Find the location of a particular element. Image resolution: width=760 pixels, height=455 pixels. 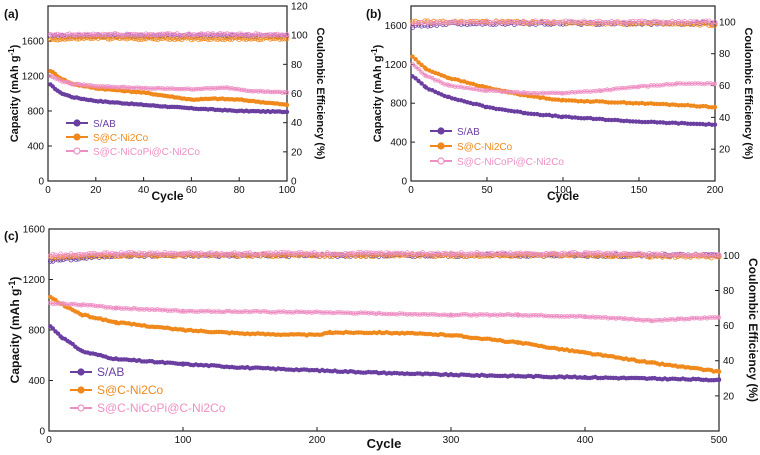

y-left-tick-label: 400 is located at coordinates (36, 381).